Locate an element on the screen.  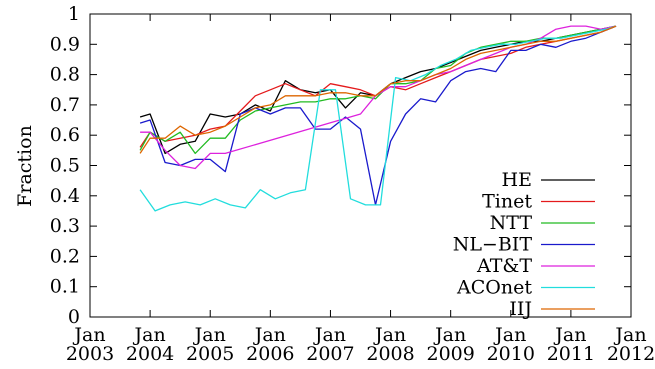
x-tick-year: 2012 is located at coordinates (631, 354).